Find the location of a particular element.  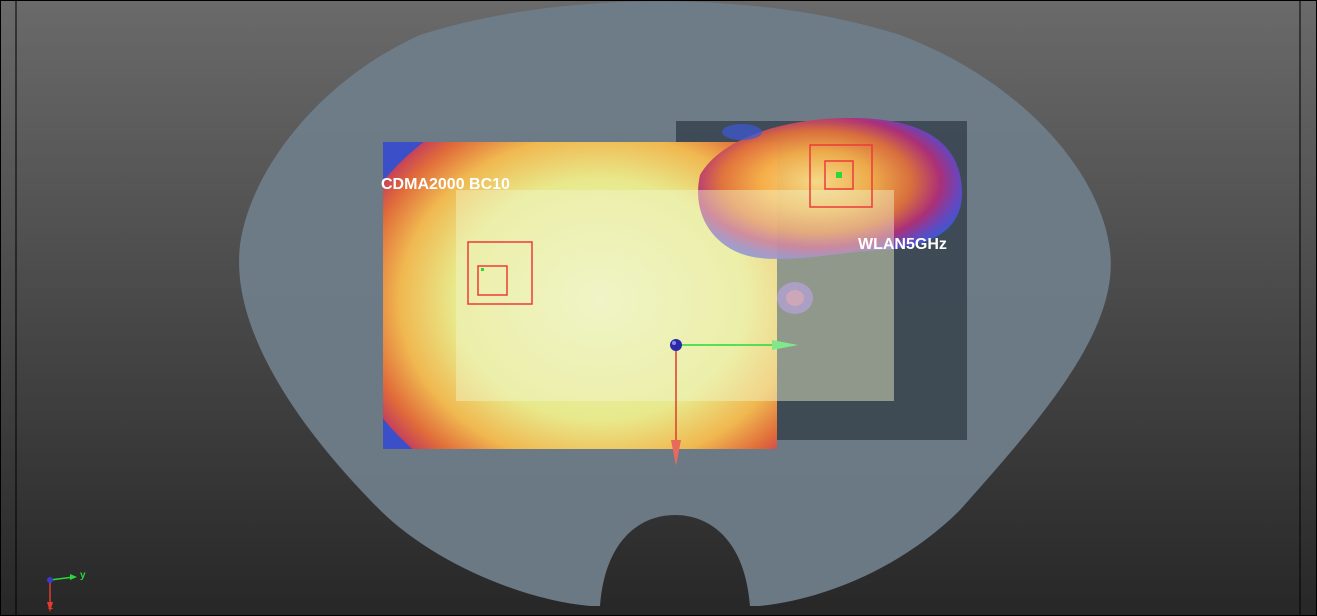

cdma-peak-point is located at coordinates (482, 269).